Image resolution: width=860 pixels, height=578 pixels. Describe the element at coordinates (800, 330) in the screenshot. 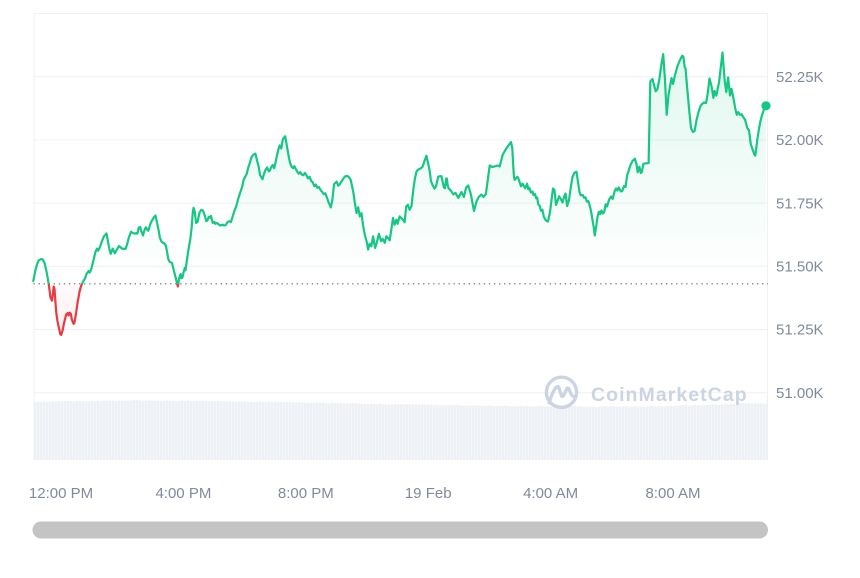

I see `svg-text: 51.25K` at that location.